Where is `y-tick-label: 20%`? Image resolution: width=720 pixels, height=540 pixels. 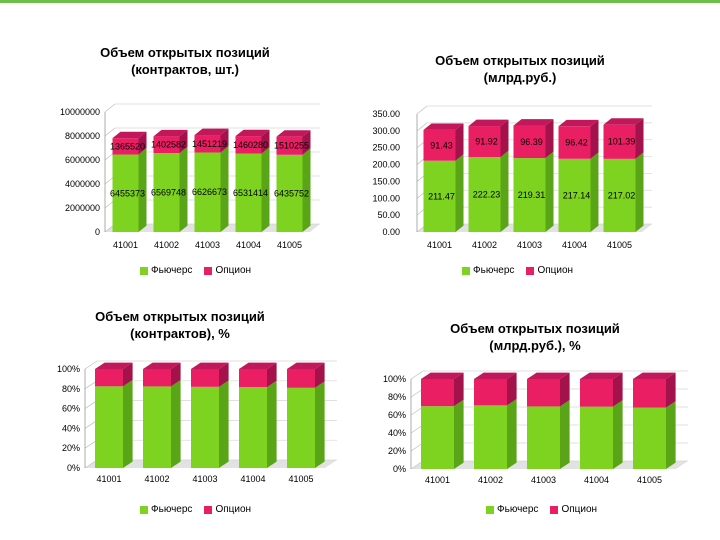
y-tick-label: 20% is located at coordinates (397, 451).